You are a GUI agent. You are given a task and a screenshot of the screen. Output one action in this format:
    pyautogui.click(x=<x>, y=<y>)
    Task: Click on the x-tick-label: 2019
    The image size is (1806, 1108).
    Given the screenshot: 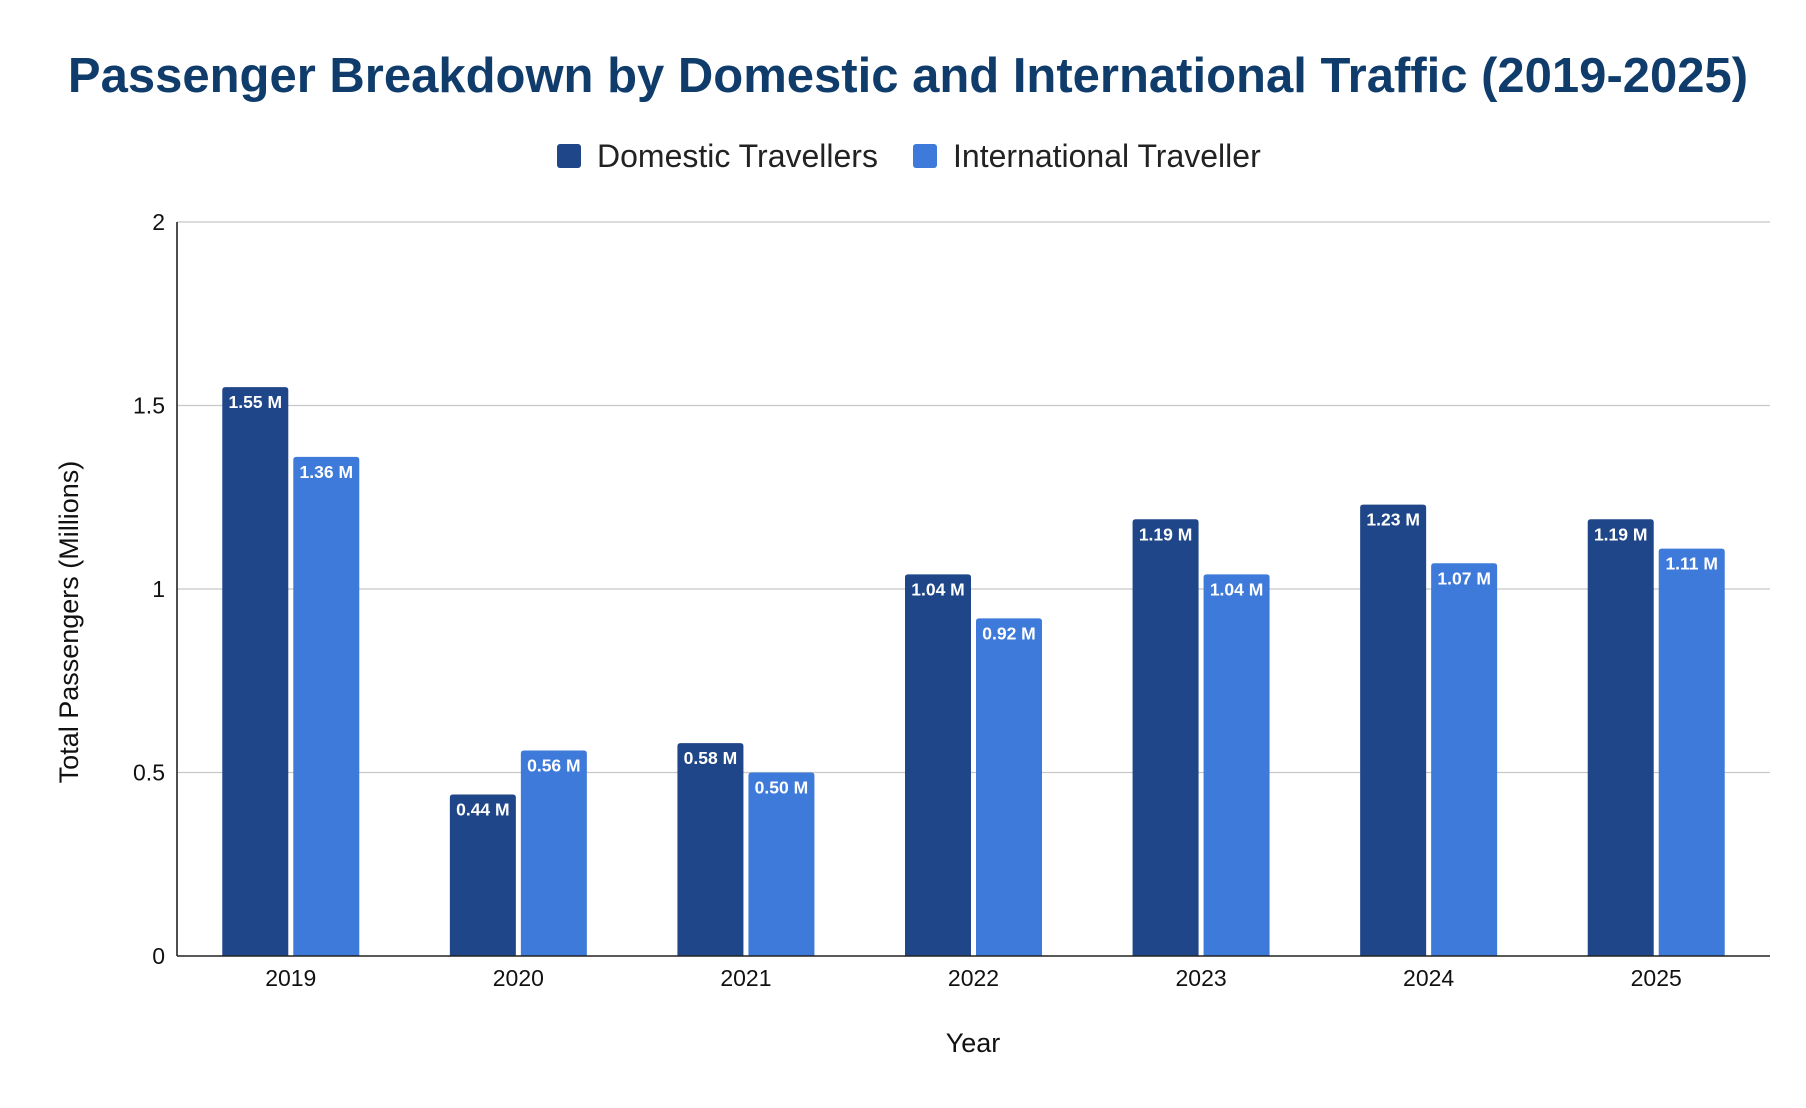 What is the action you would take?
    pyautogui.click(x=290, y=978)
    